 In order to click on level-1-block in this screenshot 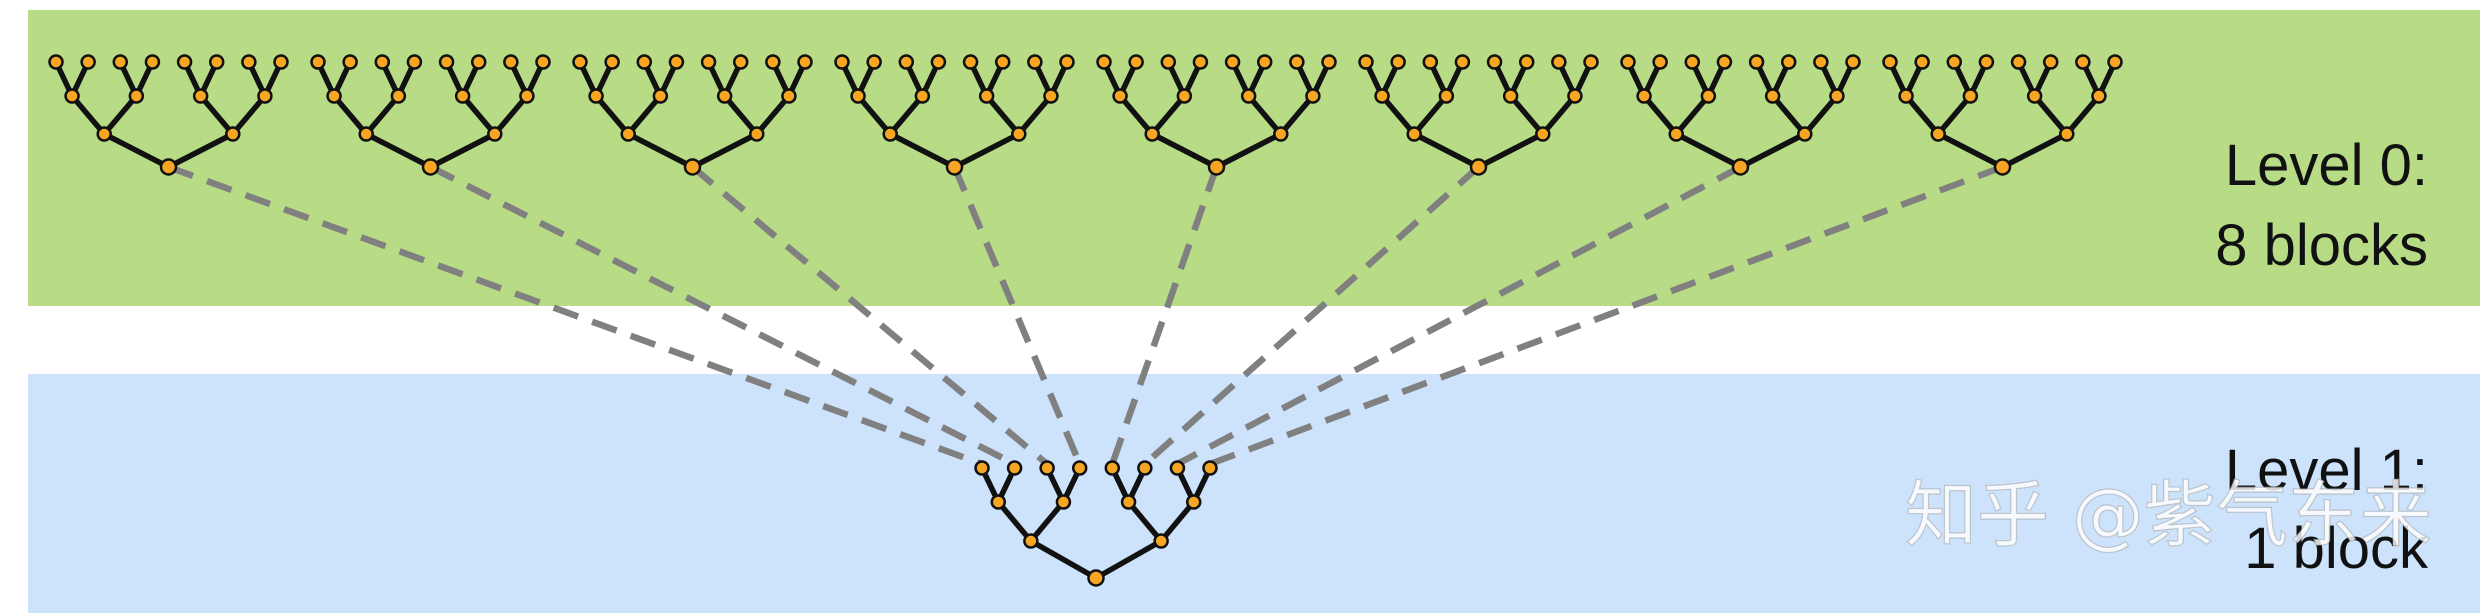, I will do `click(1096, 523)`.